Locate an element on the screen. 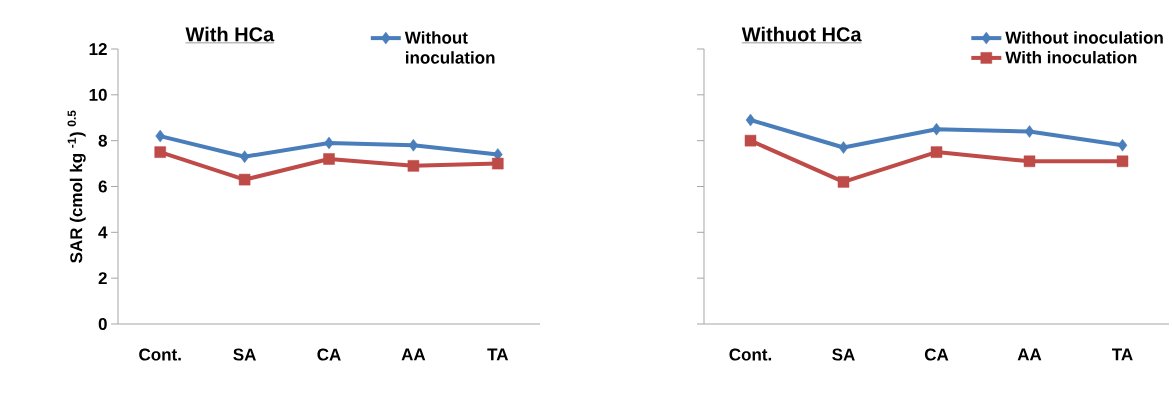 The image size is (1172, 406). y-tick-label: 12 is located at coordinates (98, 49).